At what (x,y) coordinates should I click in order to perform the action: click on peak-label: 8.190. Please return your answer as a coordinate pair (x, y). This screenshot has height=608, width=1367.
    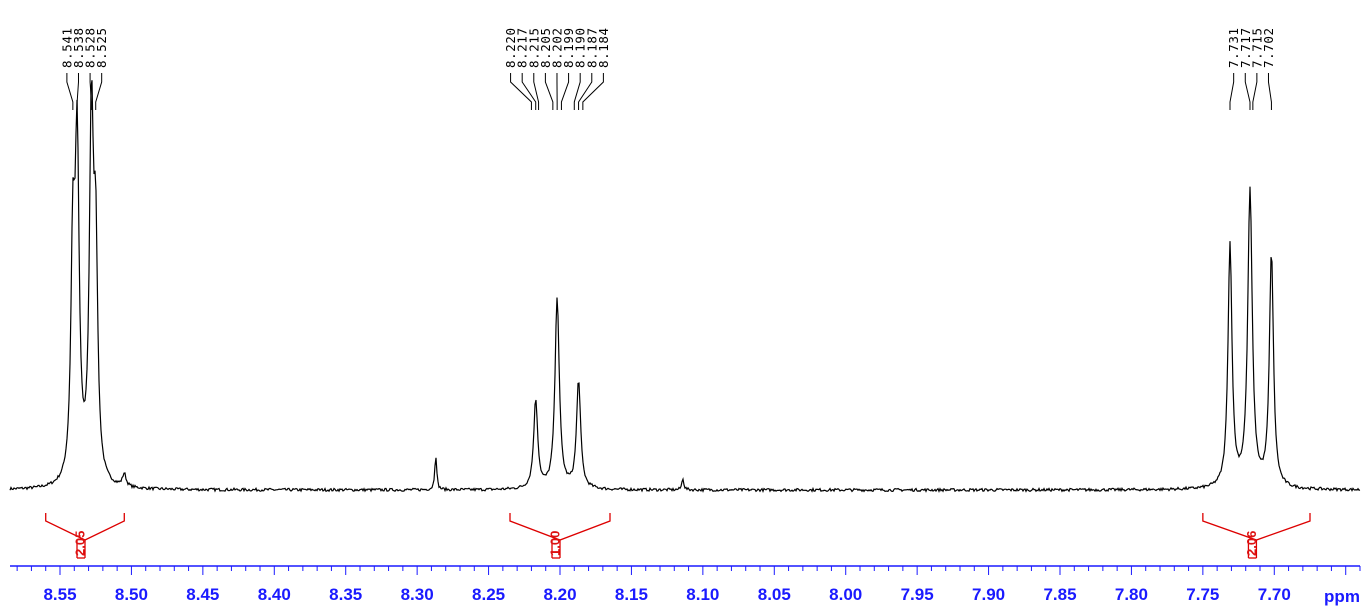
    Looking at the image, I should click on (580, 47).